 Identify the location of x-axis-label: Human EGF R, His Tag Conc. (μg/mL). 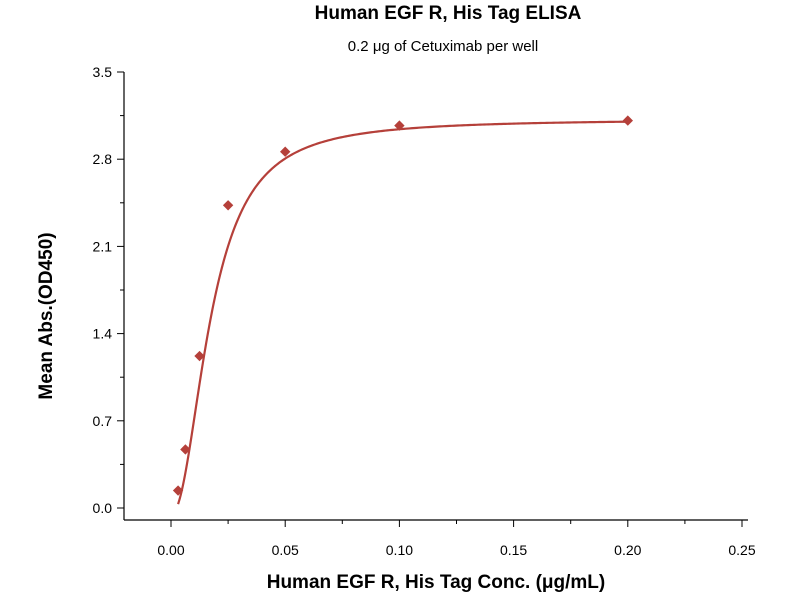
(436, 582).